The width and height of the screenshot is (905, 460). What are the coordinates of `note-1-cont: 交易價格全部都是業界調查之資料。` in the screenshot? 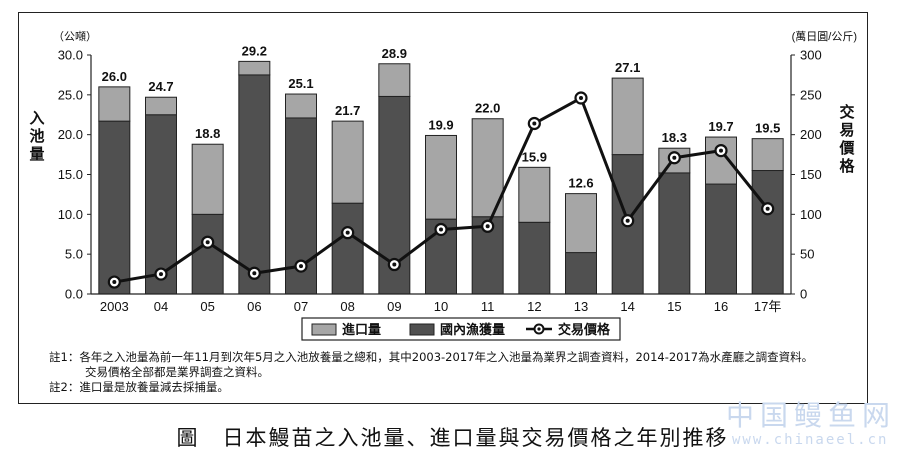 It's located at (177, 372).